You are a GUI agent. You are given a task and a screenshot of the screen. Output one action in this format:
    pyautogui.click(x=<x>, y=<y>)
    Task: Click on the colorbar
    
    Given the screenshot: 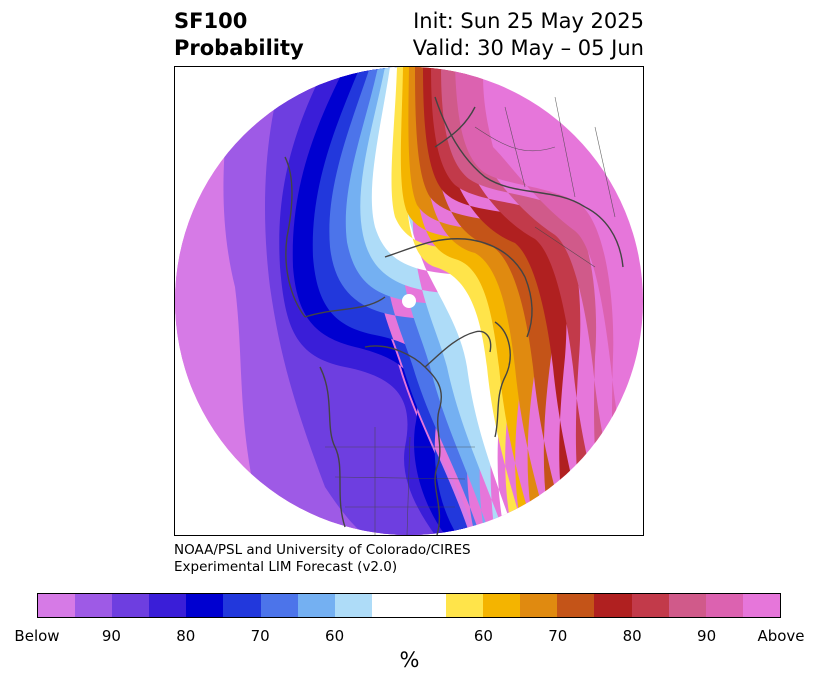 What is the action you would take?
    pyautogui.click(x=409, y=605)
    